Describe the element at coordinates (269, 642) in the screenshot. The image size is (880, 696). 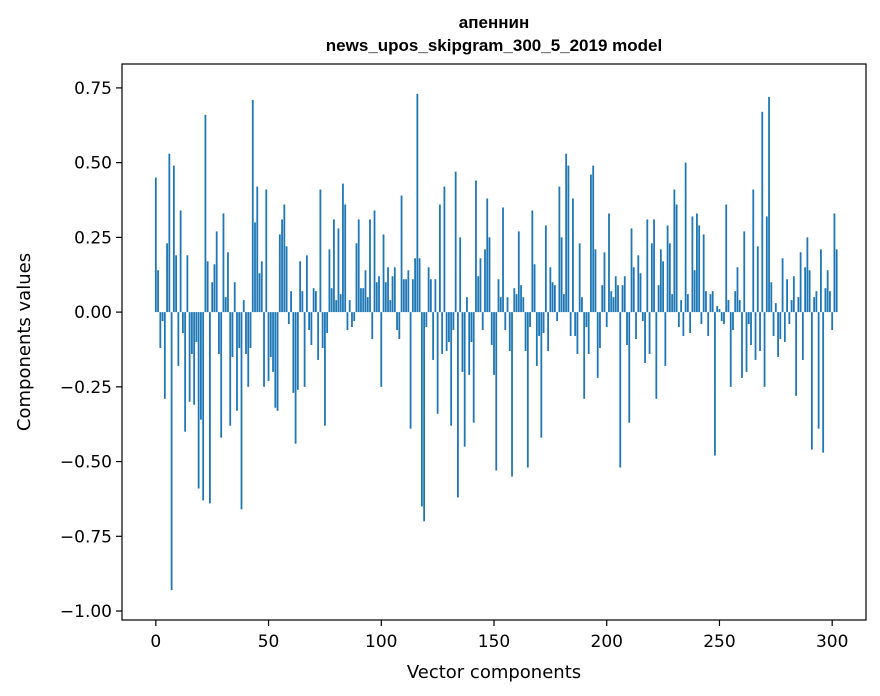
I see `x-tick-label: 50` at that location.